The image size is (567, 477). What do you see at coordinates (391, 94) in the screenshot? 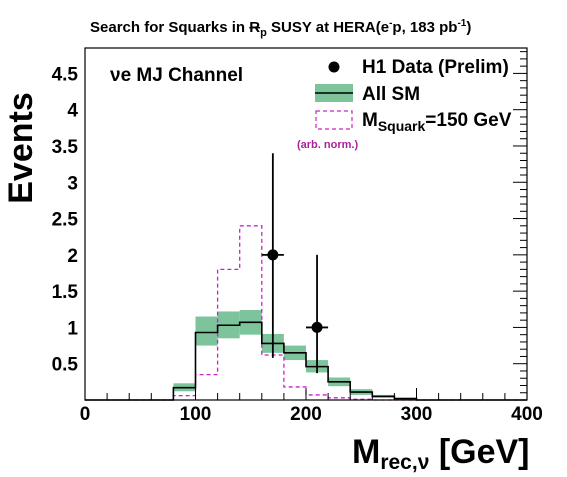
I see `legend-sm-label: All SM` at bounding box center [391, 94].